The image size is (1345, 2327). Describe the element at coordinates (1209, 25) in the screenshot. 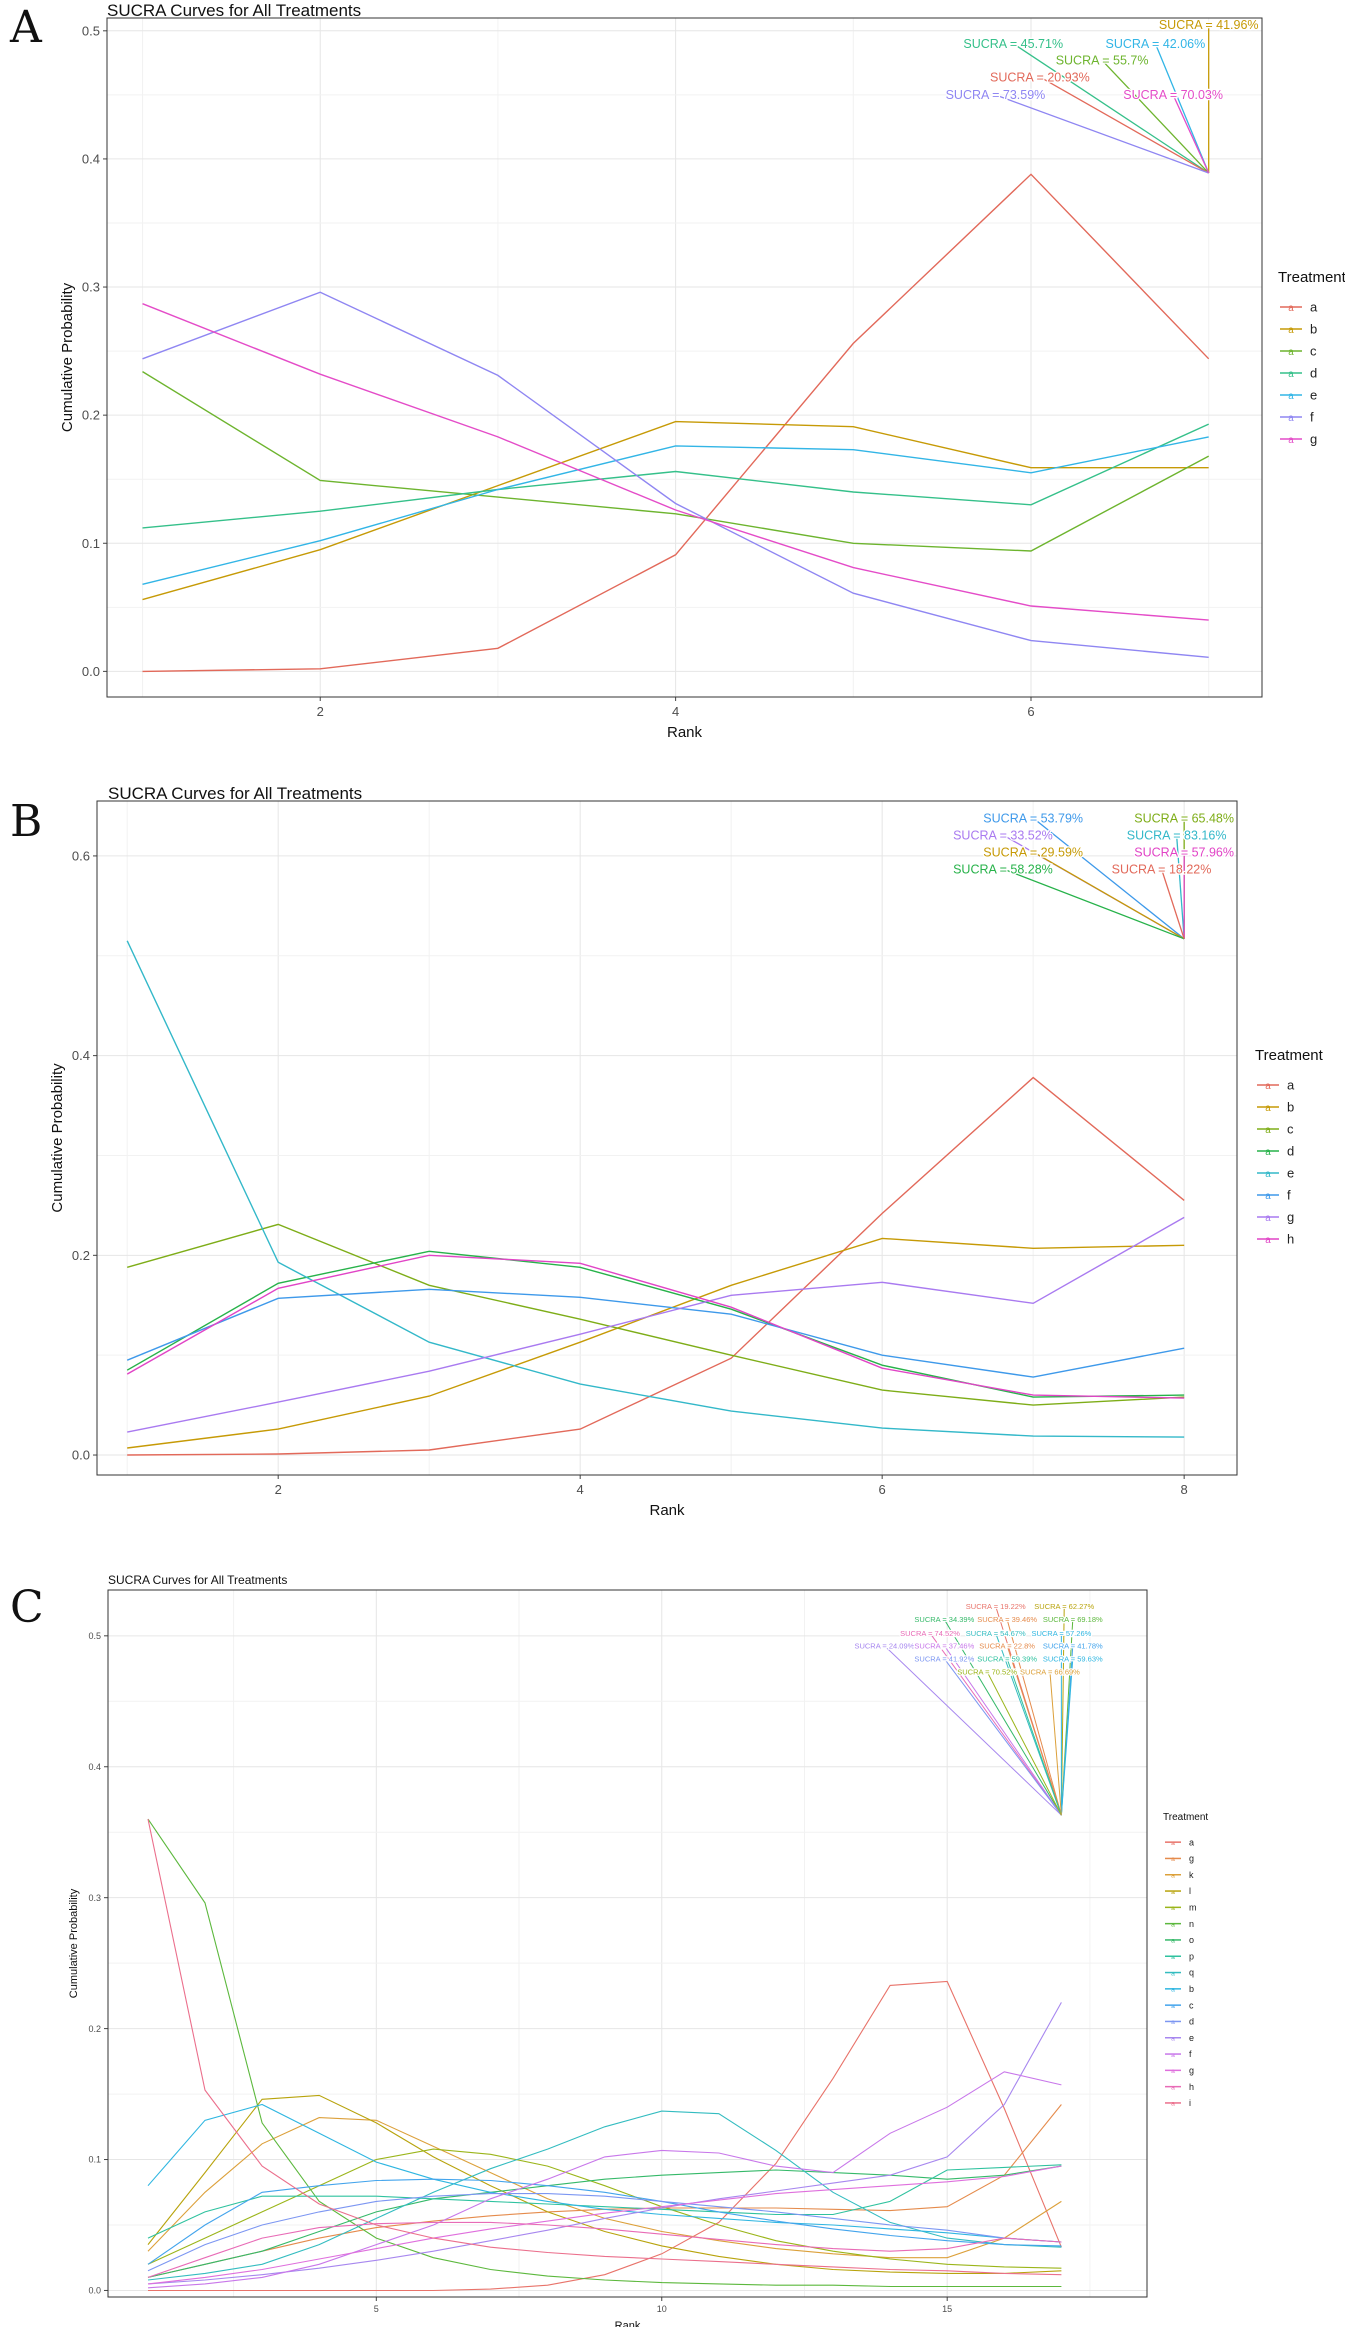

I see `sucra-annotation: SUCRA = 41.96%` at that location.